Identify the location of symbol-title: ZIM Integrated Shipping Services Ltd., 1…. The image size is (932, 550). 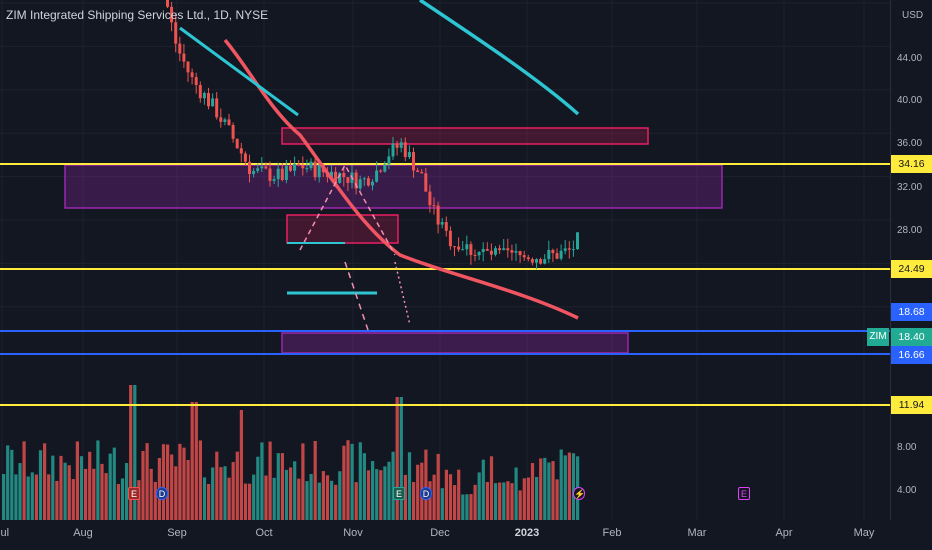
(137, 15).